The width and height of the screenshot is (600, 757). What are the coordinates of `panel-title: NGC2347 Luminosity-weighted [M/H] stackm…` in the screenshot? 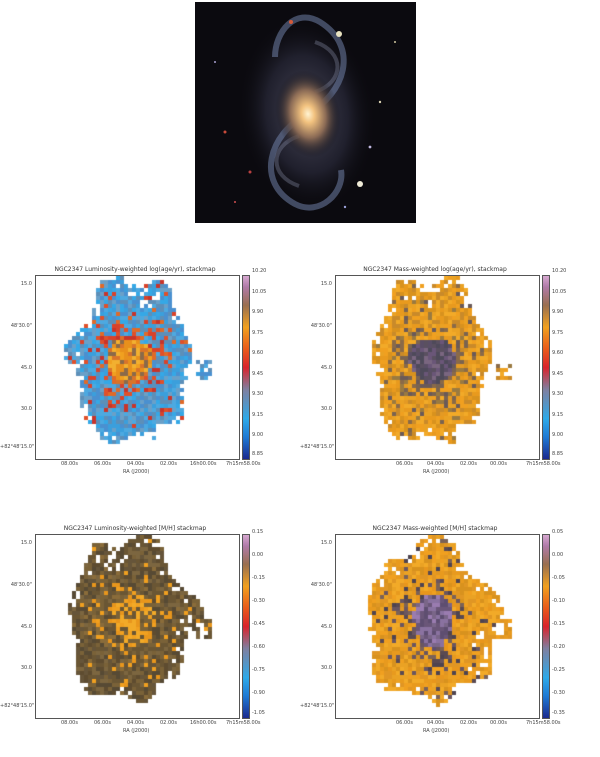 It's located at (135, 528).